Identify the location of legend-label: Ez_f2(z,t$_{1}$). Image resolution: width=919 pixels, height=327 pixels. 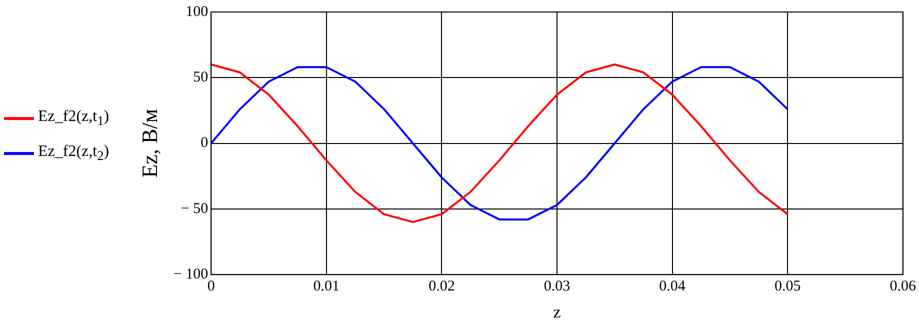
(74, 119).